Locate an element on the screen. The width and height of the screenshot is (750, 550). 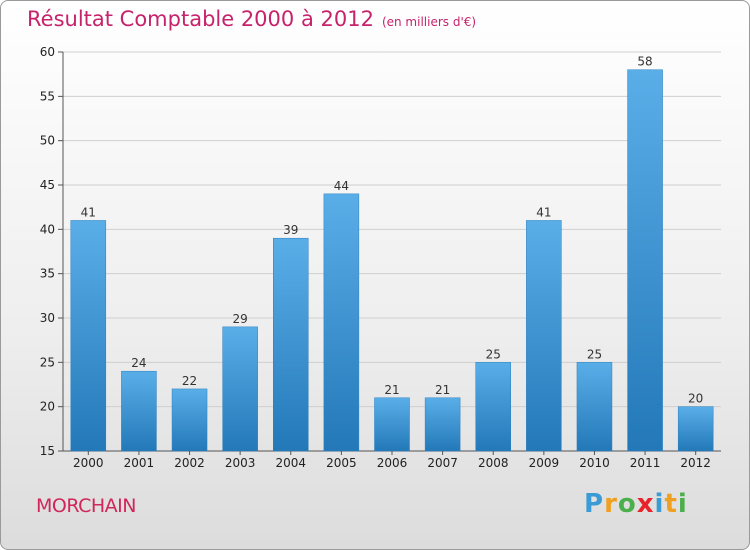
chart-unit: (en milliers d'€) is located at coordinates (429, 22).